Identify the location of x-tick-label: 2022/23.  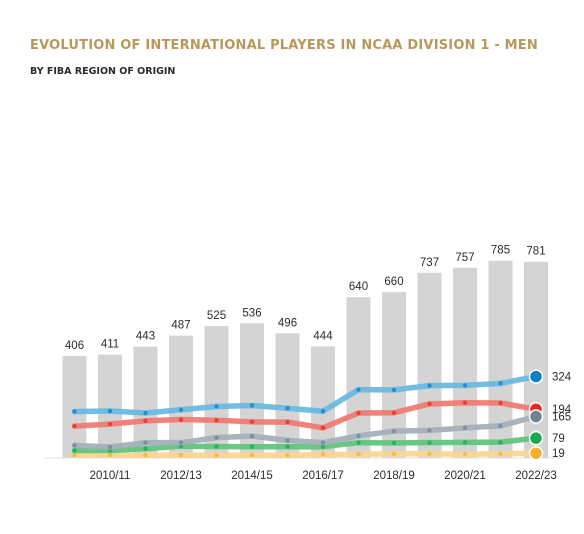
(536, 476).